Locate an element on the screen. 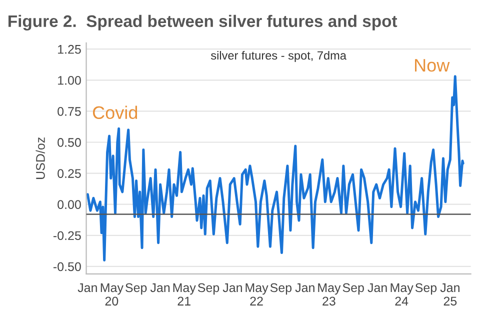  x-tick-label: Jan 25 is located at coordinates (450, 294).